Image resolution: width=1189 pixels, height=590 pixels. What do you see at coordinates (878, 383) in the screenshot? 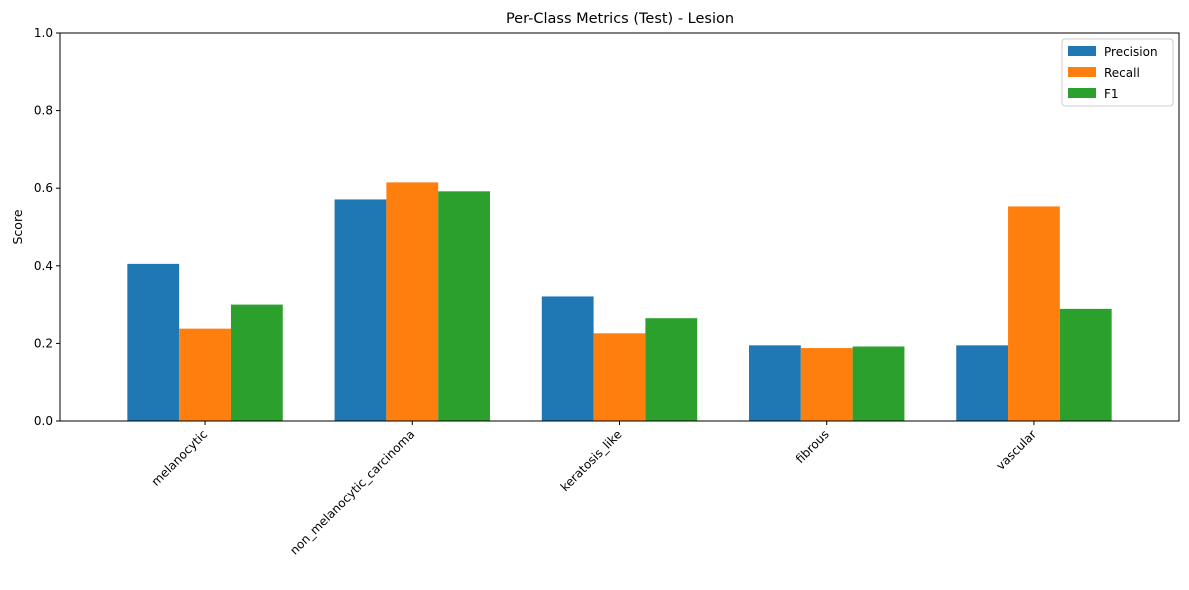
I see `bar-f1-fibrous` at bounding box center [878, 383].